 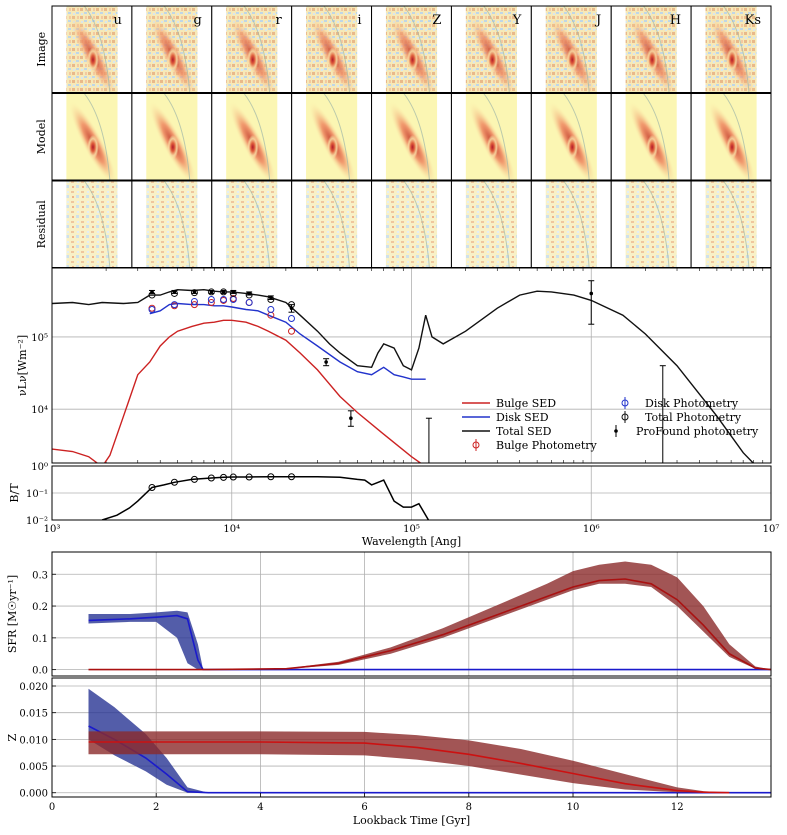 I want to click on mosaic-cell-Y-model, so click(x=491, y=139).